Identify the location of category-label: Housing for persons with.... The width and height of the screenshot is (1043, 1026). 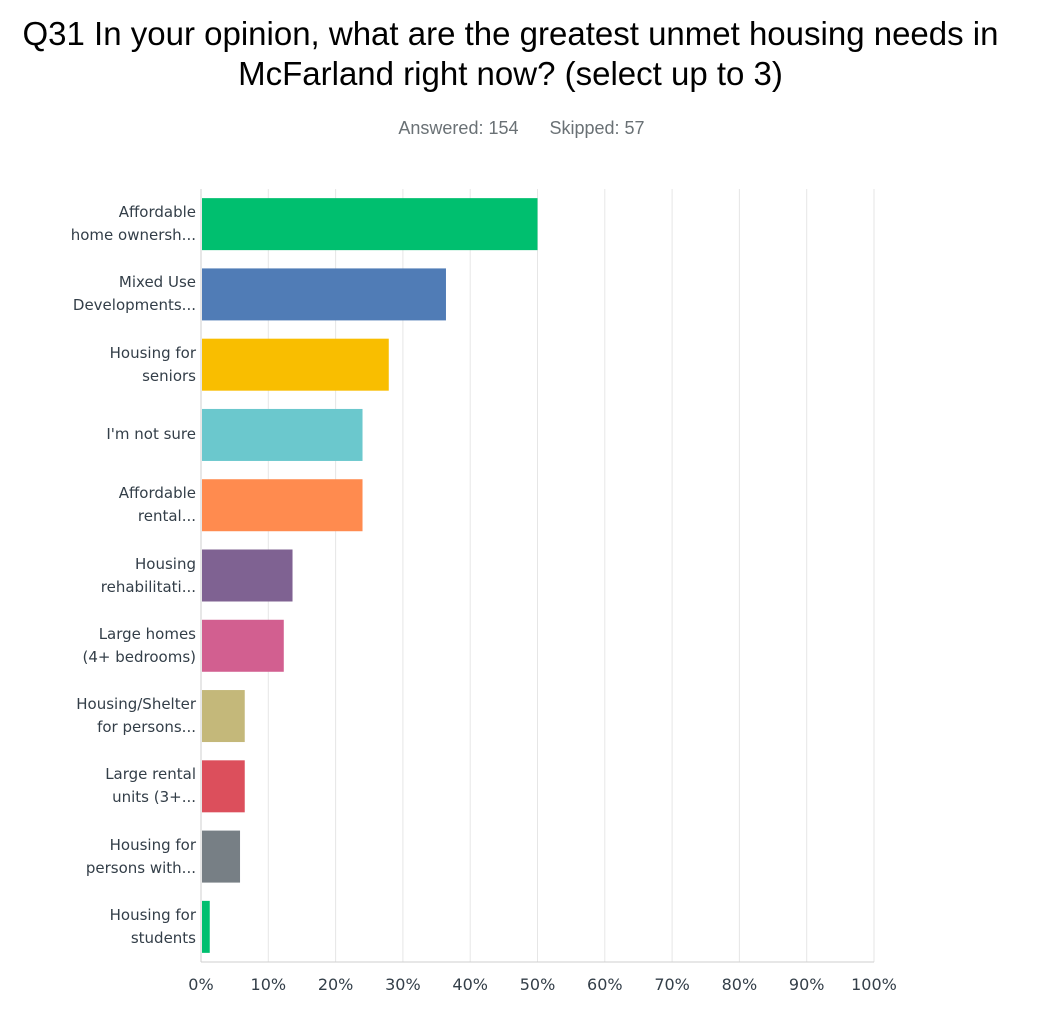
(101, 857).